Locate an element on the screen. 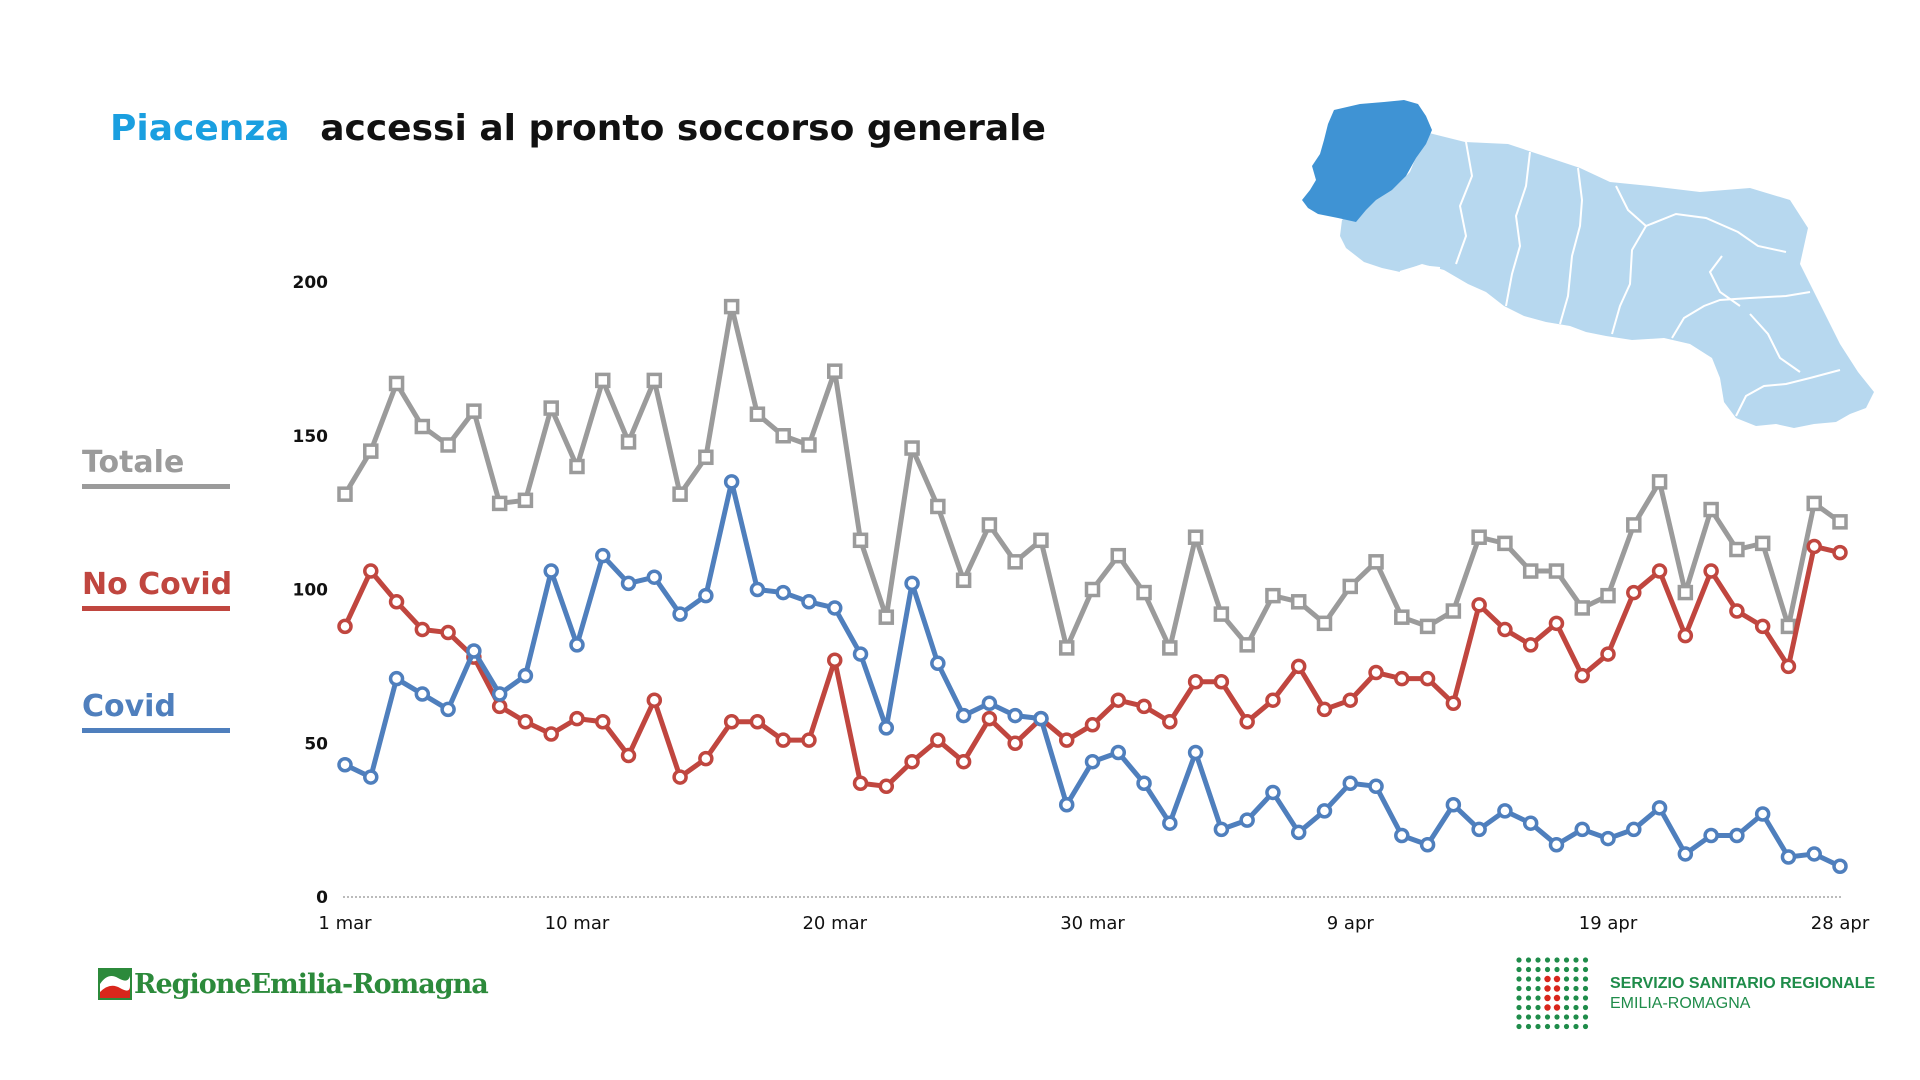 This screenshot has height=1080, width=1920. regione-logo-text: RegioneEmilia-Romagna is located at coordinates (311, 984).